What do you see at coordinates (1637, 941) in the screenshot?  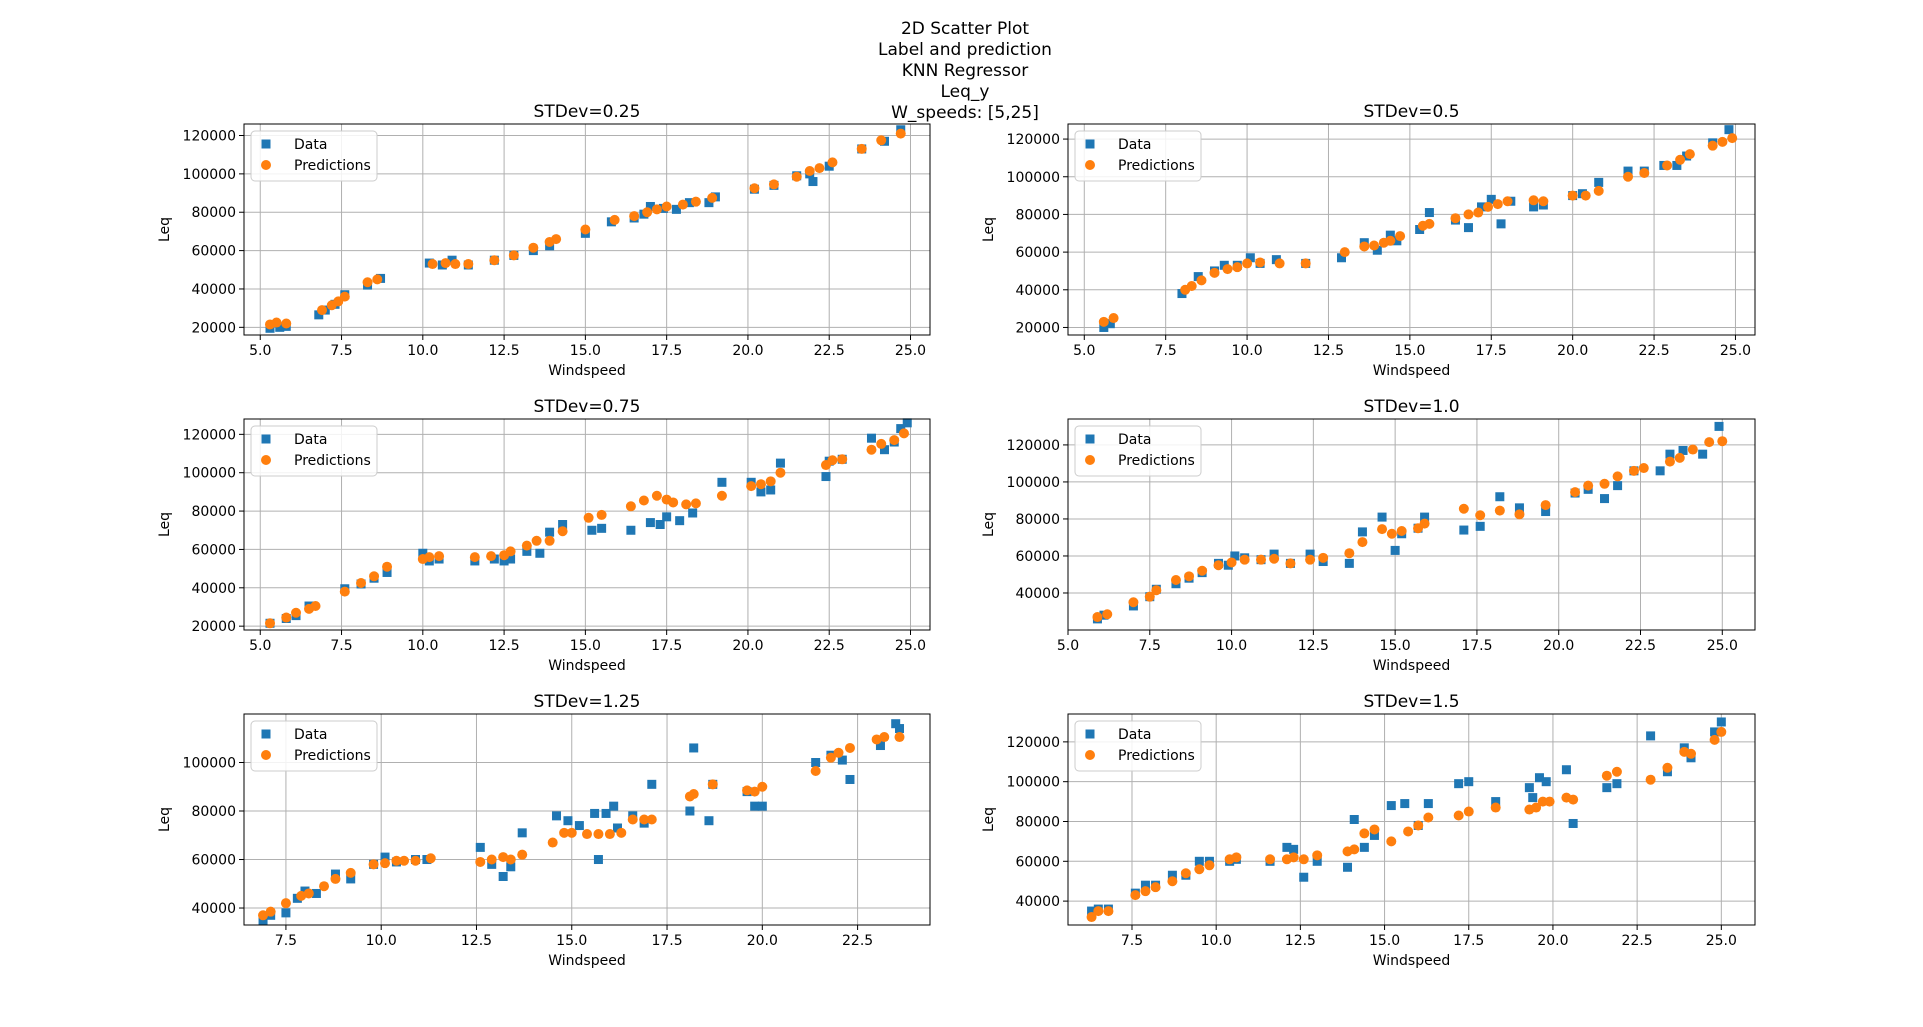 I see `x-tick-label: 22.5` at bounding box center [1637, 941].